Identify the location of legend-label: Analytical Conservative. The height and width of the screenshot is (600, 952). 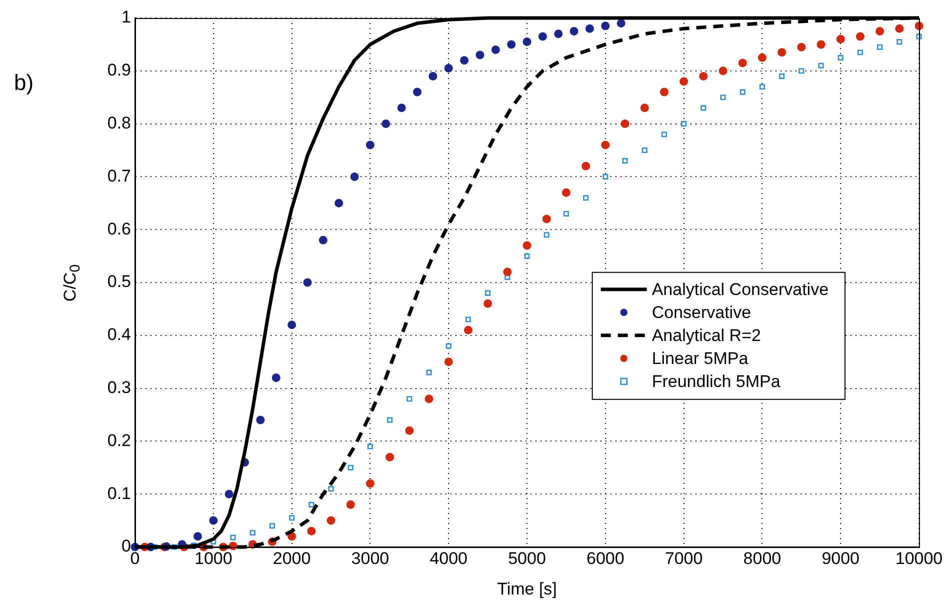
(740, 290).